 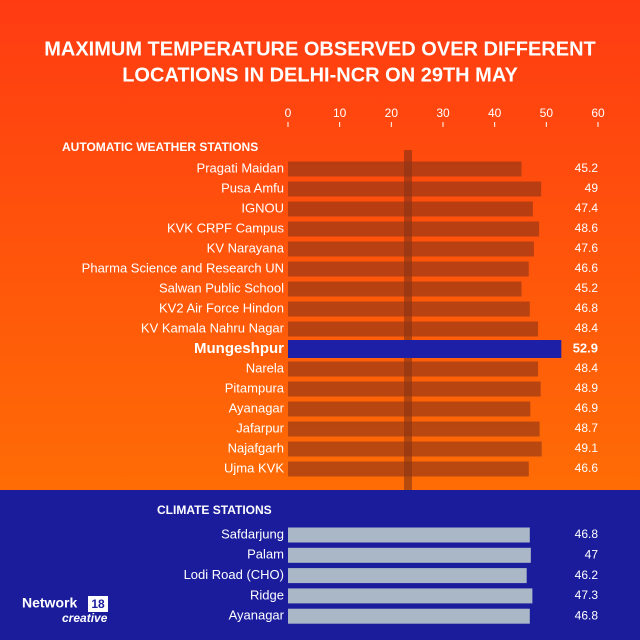 I want to click on category-label: Pharma Science and Research UN, so click(x=183, y=267).